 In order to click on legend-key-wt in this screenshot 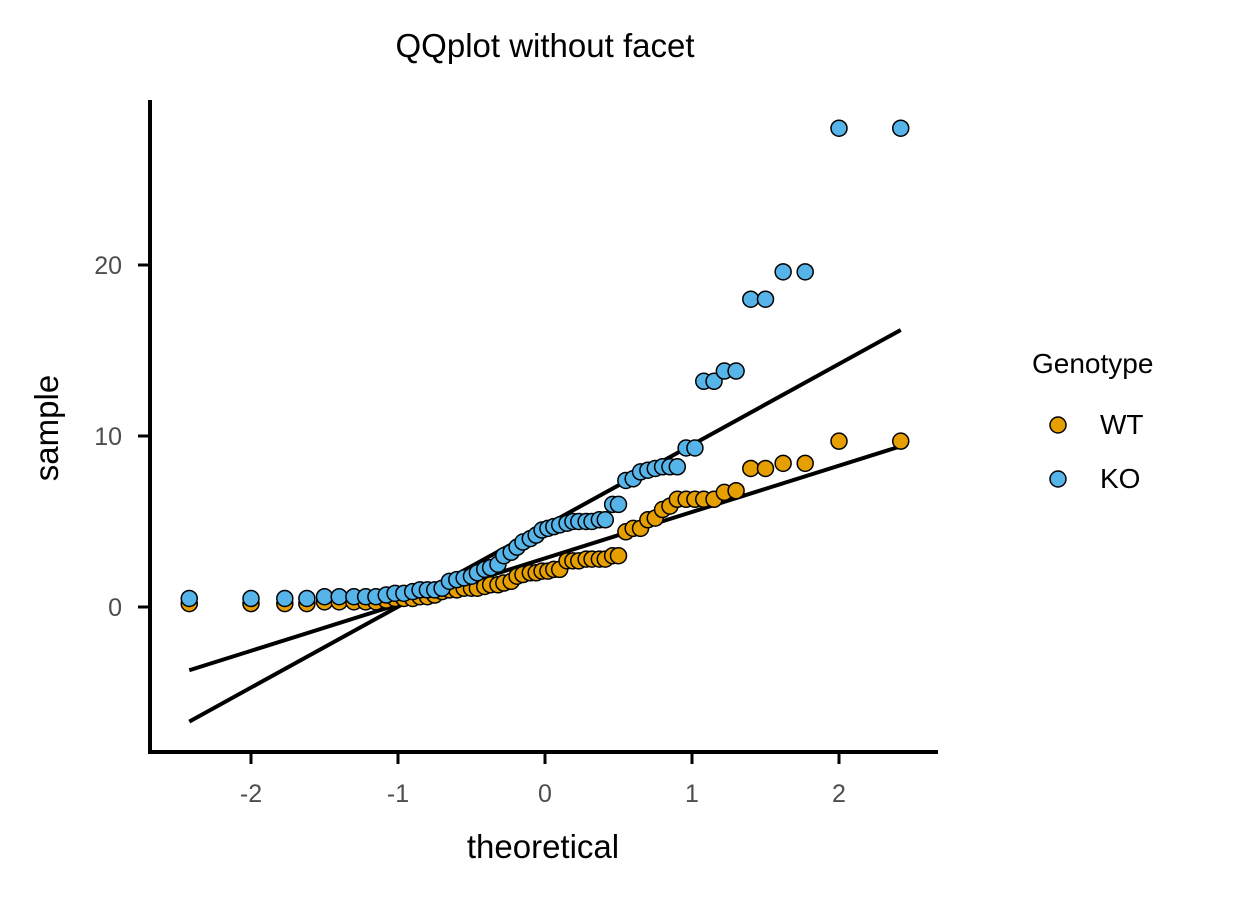, I will do `click(1058, 425)`.